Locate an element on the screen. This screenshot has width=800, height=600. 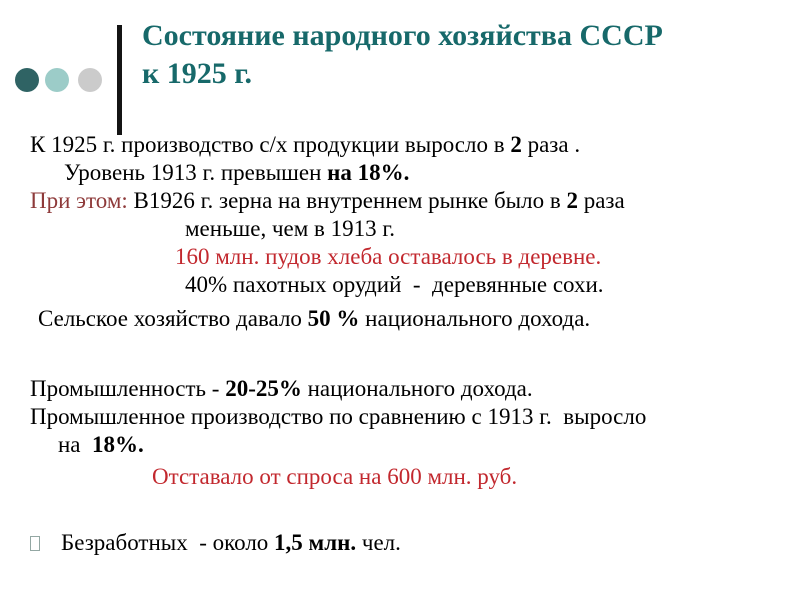
text-segment: раза . is located at coordinates (551, 144).